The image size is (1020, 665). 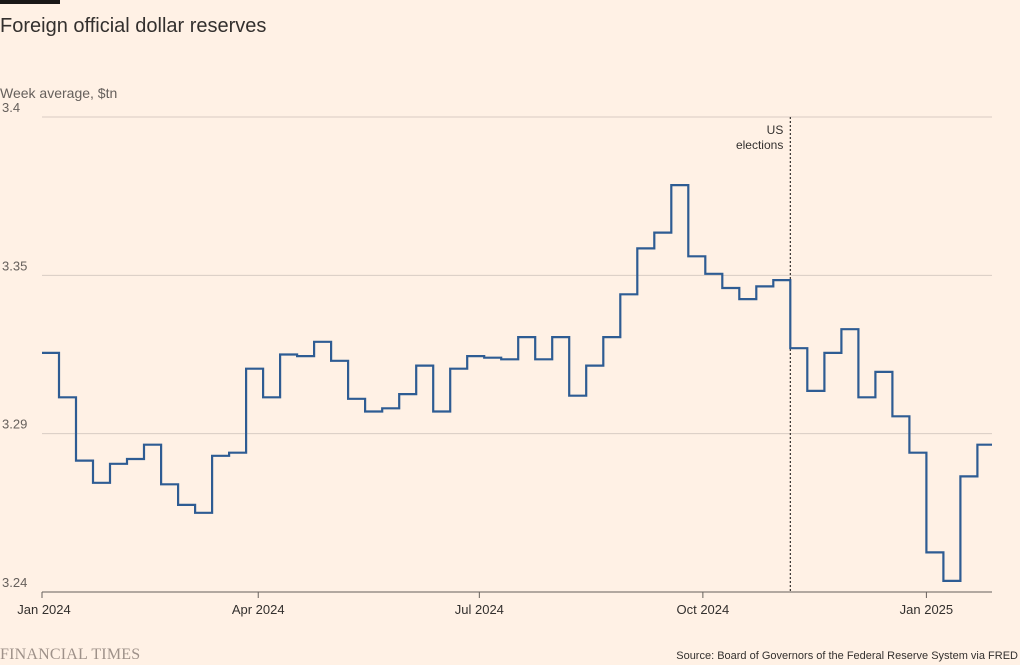 I want to click on x-tick-label: Jan 2024, so click(x=44, y=609).